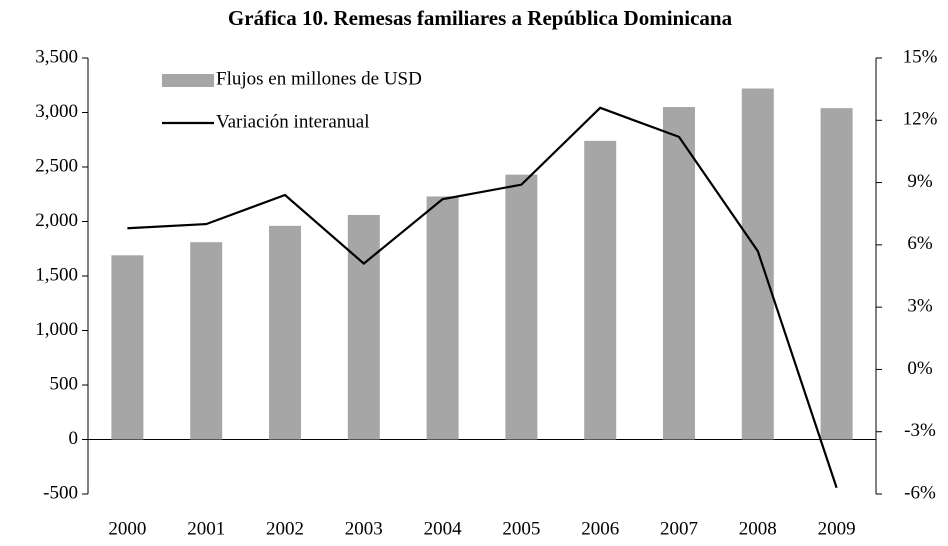  Describe the element at coordinates (56, 56) in the screenshot. I see `y-tick-label: 3,500` at that location.